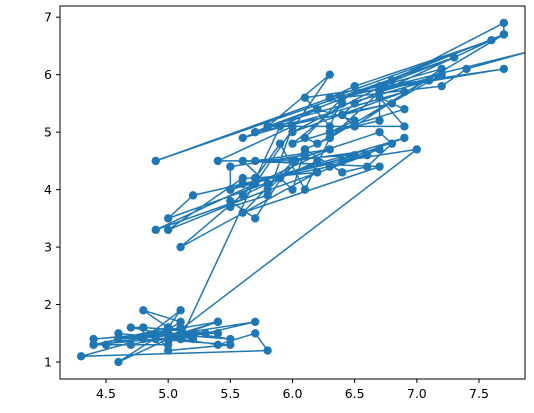 The image size is (534, 413). I want to click on x-tick-label: 5.5, so click(230, 393).